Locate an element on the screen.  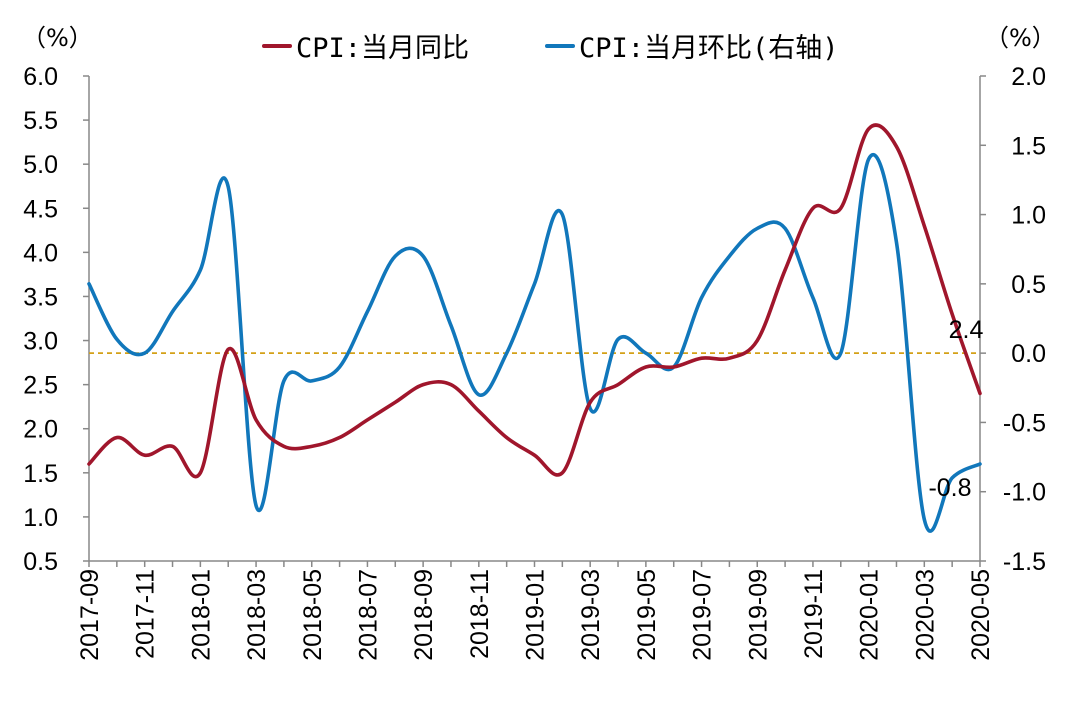
x-tick-label: 2018-03 is located at coordinates (257, 615).